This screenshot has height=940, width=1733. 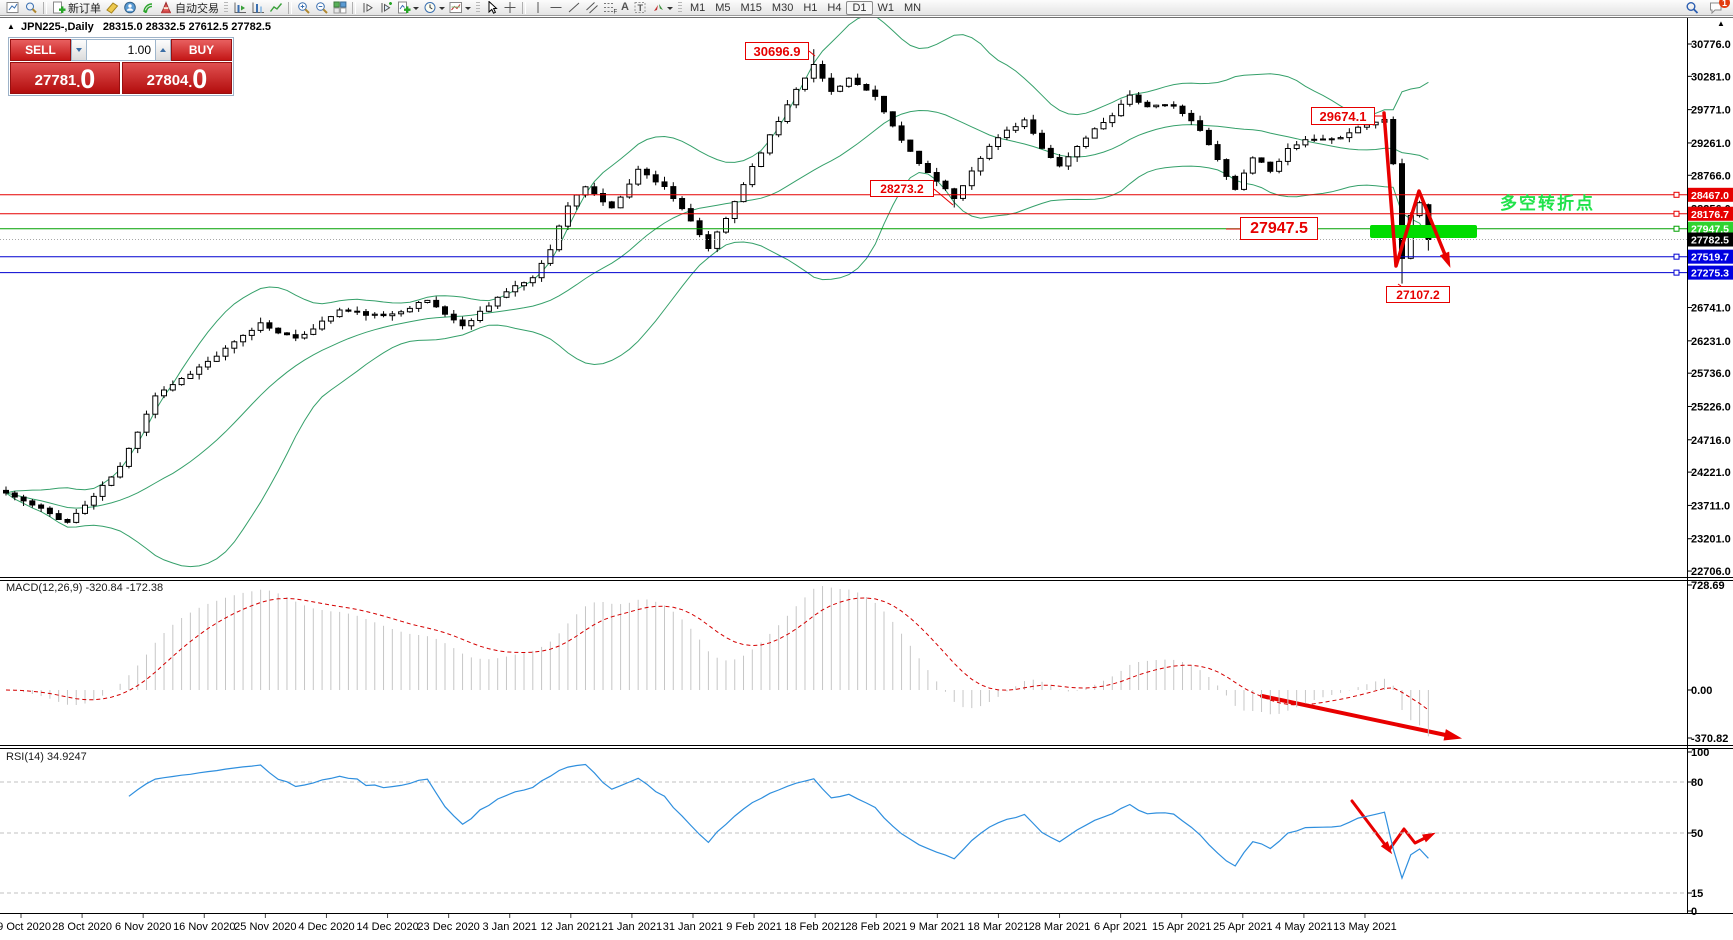 What do you see at coordinates (571, 927) in the screenshot?
I see `svg-text: 12 Jan 2021` at bounding box center [571, 927].